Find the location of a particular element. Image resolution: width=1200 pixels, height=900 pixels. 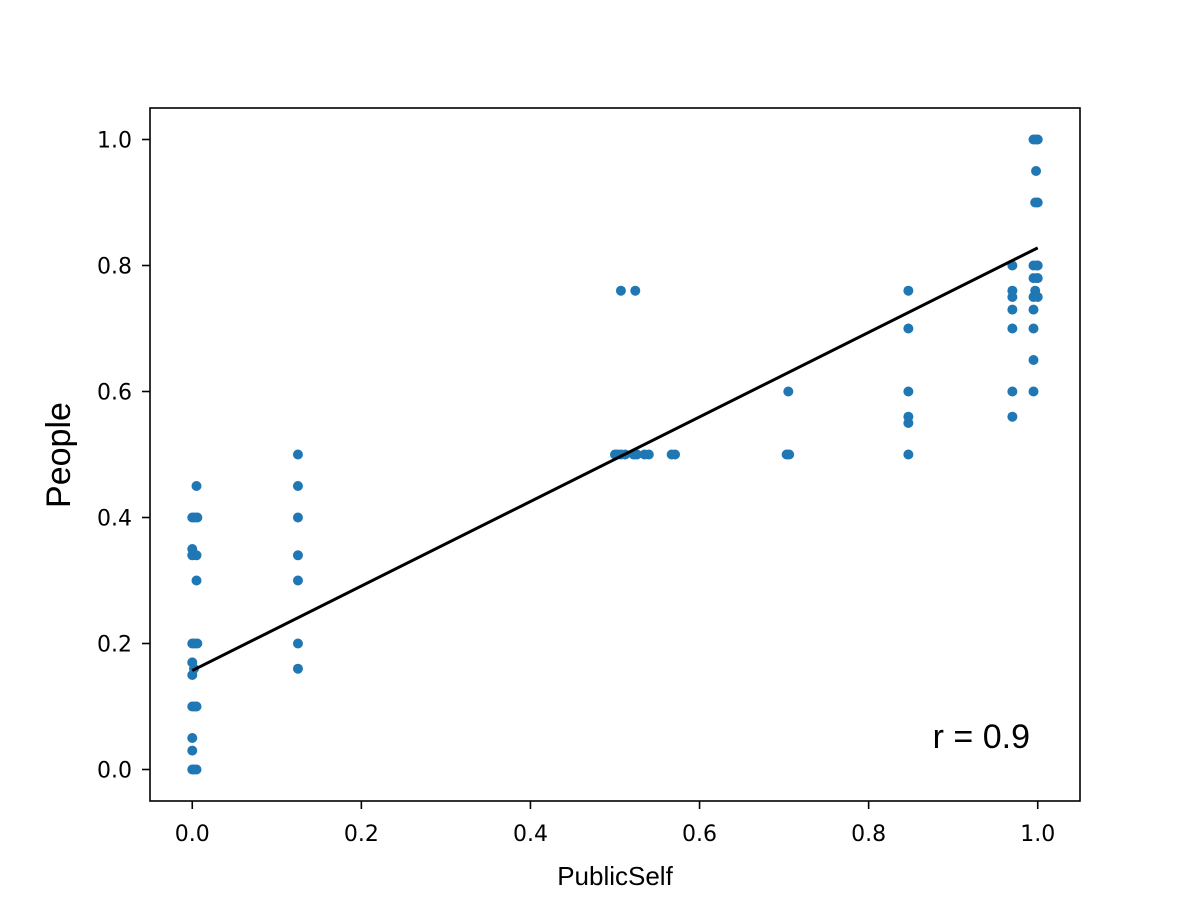

x-tick-label: 1.0 is located at coordinates (1037, 834).